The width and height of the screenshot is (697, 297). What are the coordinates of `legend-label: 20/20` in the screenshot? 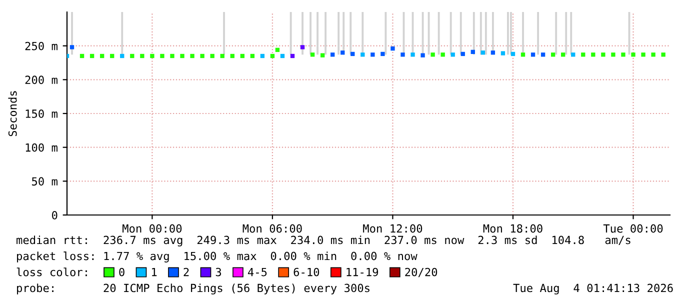 It's located at (421, 273).